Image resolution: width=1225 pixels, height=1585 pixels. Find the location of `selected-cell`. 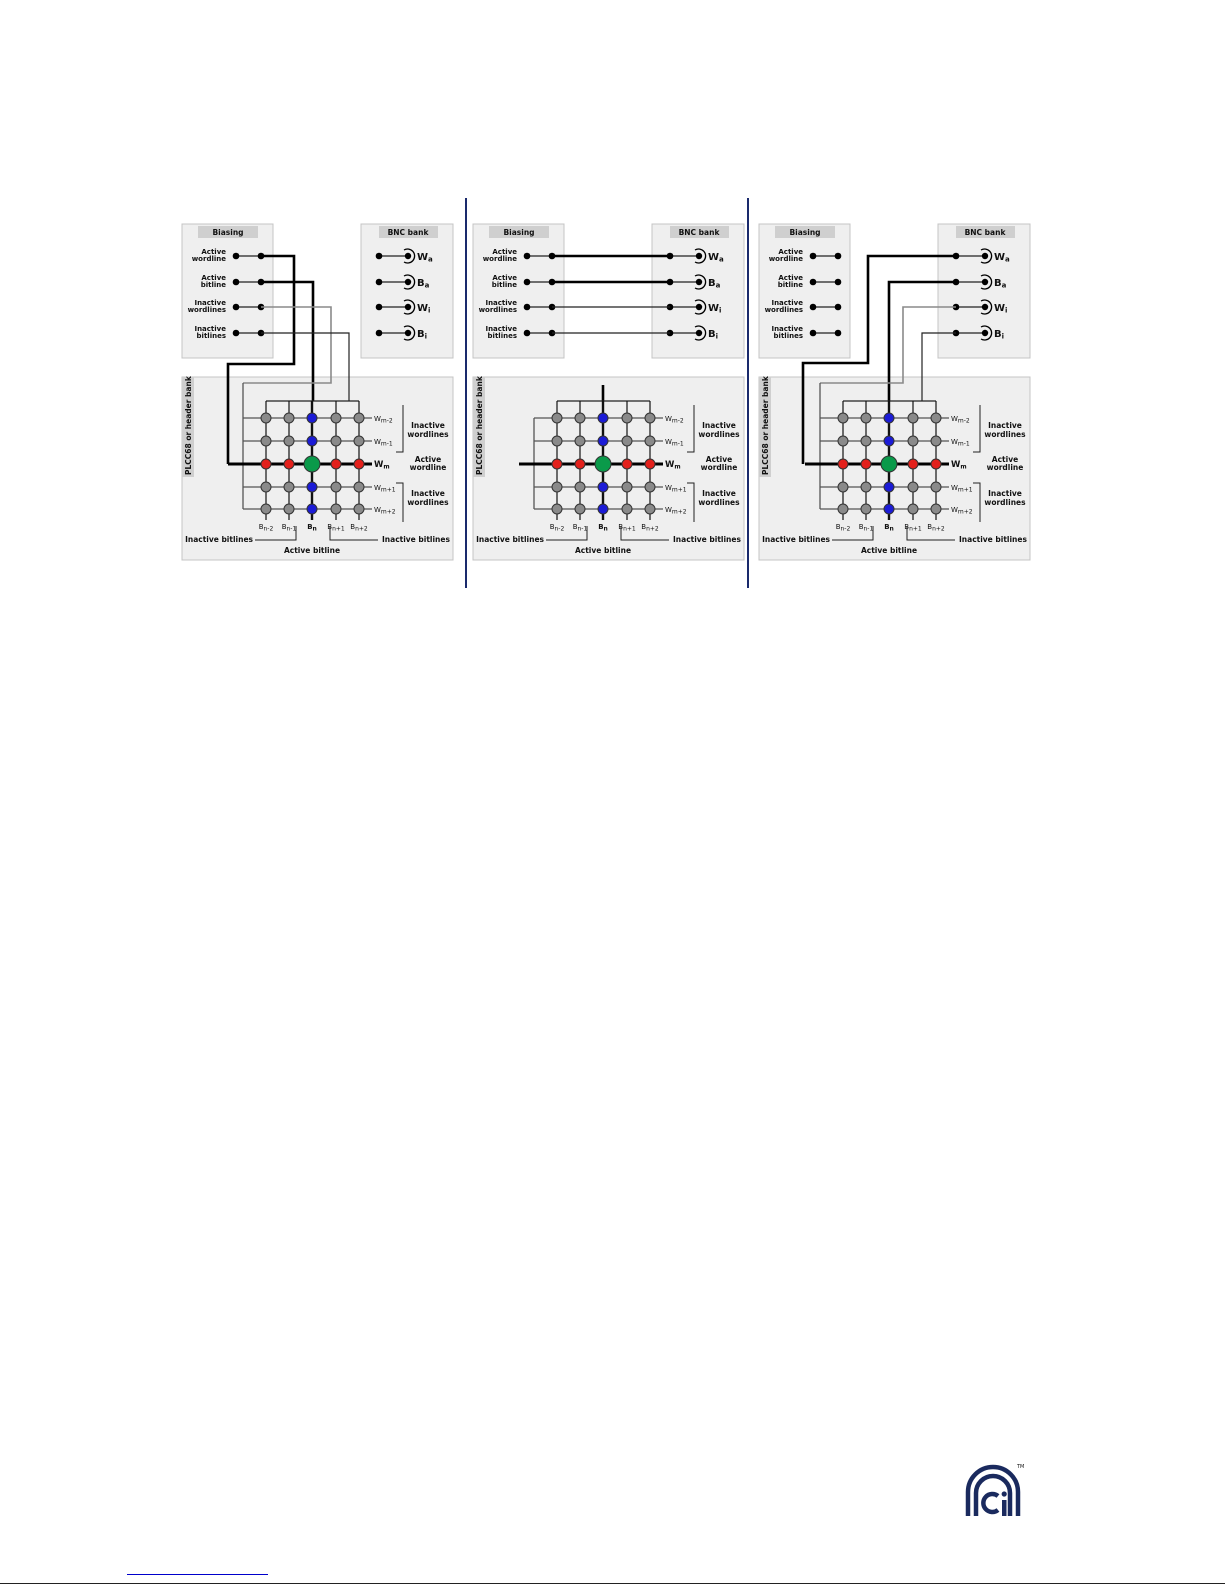

selected-cell is located at coordinates (889, 464).